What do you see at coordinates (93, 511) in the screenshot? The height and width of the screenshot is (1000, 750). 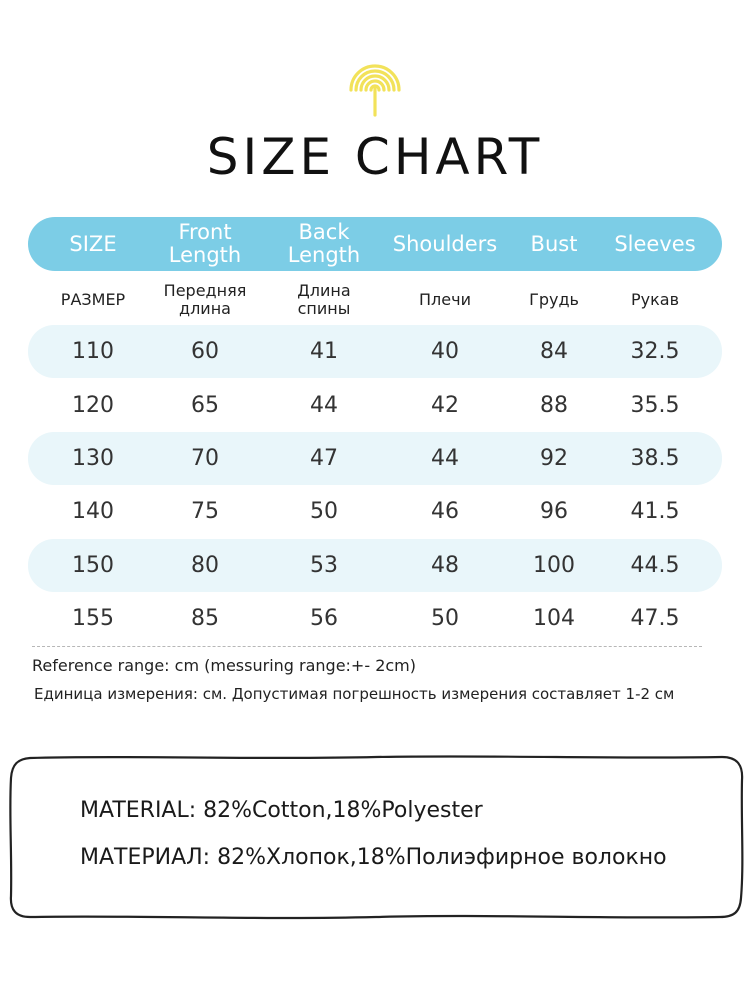 I see `cell-size: 140` at bounding box center [93, 511].